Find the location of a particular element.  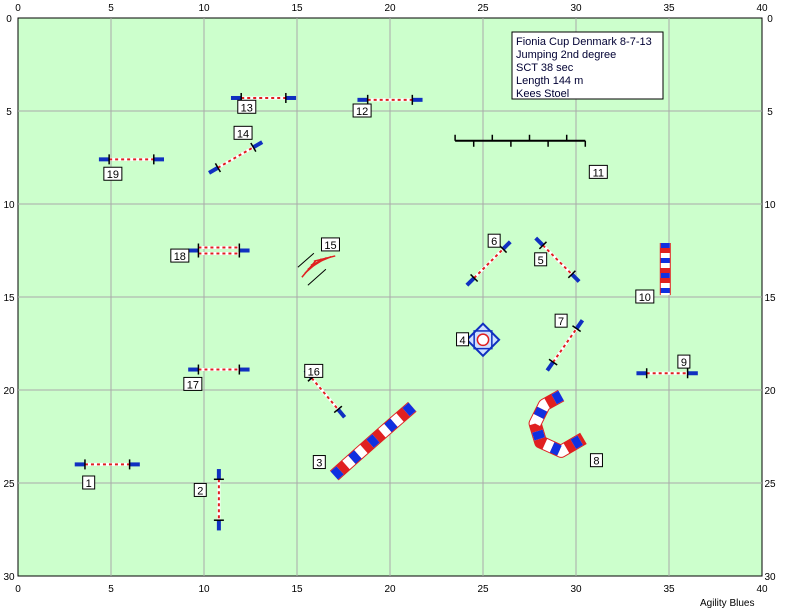

info-line-sct: SCT 38 sec is located at coordinates (545, 68).